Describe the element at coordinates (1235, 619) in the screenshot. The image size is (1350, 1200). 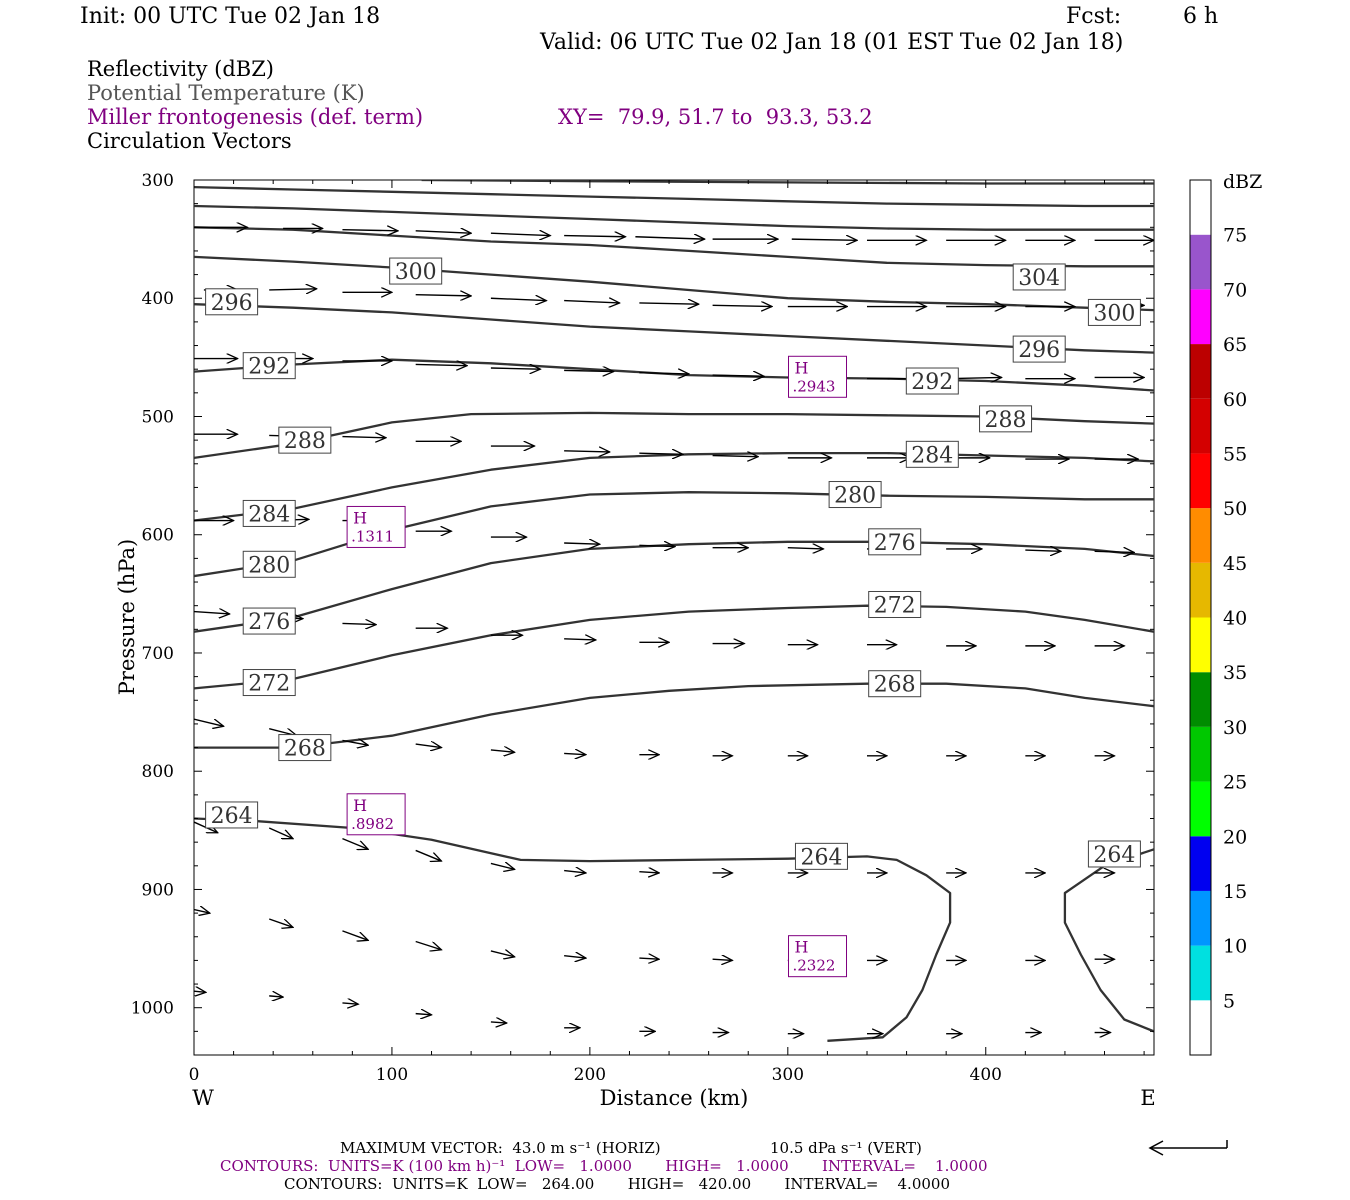
I see `colorbar-label: 40` at that location.